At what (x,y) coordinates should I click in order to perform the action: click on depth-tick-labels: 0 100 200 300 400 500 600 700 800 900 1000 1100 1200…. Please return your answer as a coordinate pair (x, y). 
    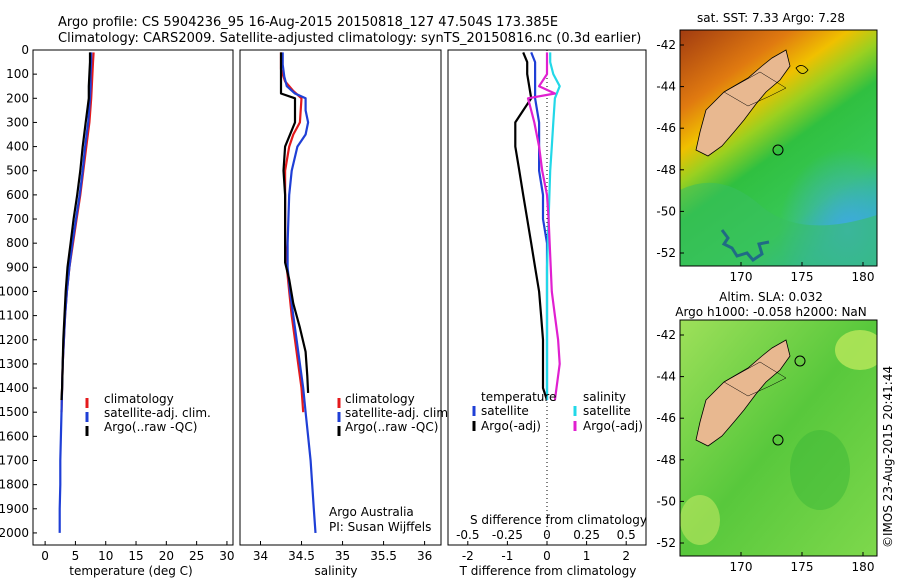
    Looking at the image, I should click on (18, 291).